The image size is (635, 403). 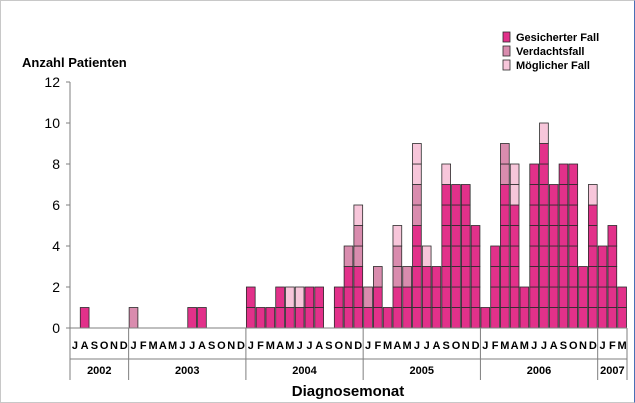 What do you see at coordinates (539, 371) in the screenshot?
I see `year-label: 2006` at bounding box center [539, 371].